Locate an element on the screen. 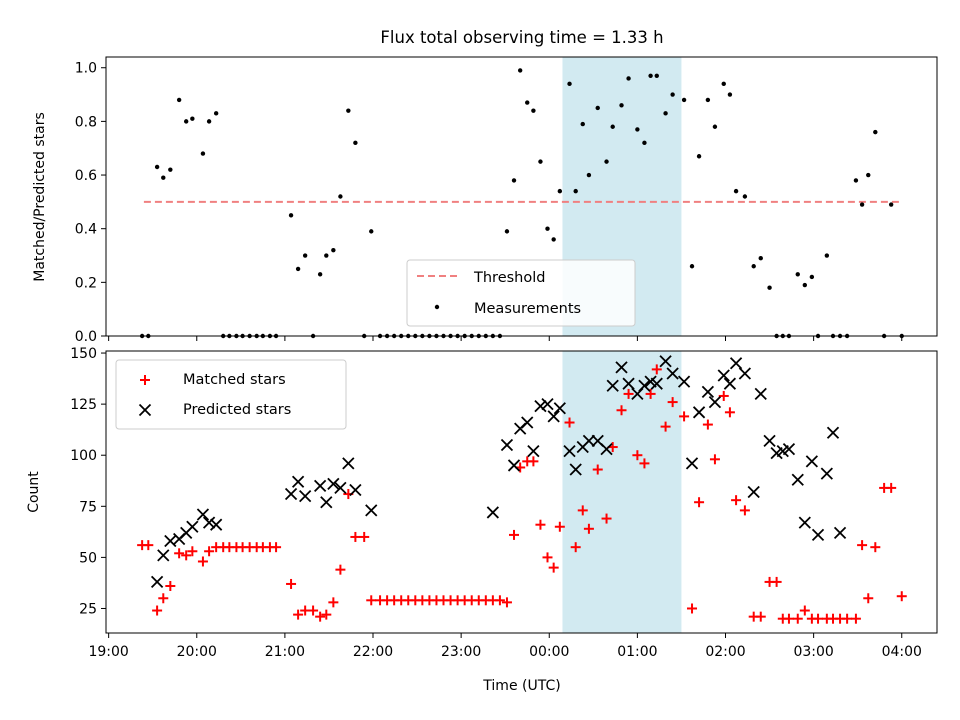 The image size is (960, 720). y-tick-label: 125 is located at coordinates (83, 405).